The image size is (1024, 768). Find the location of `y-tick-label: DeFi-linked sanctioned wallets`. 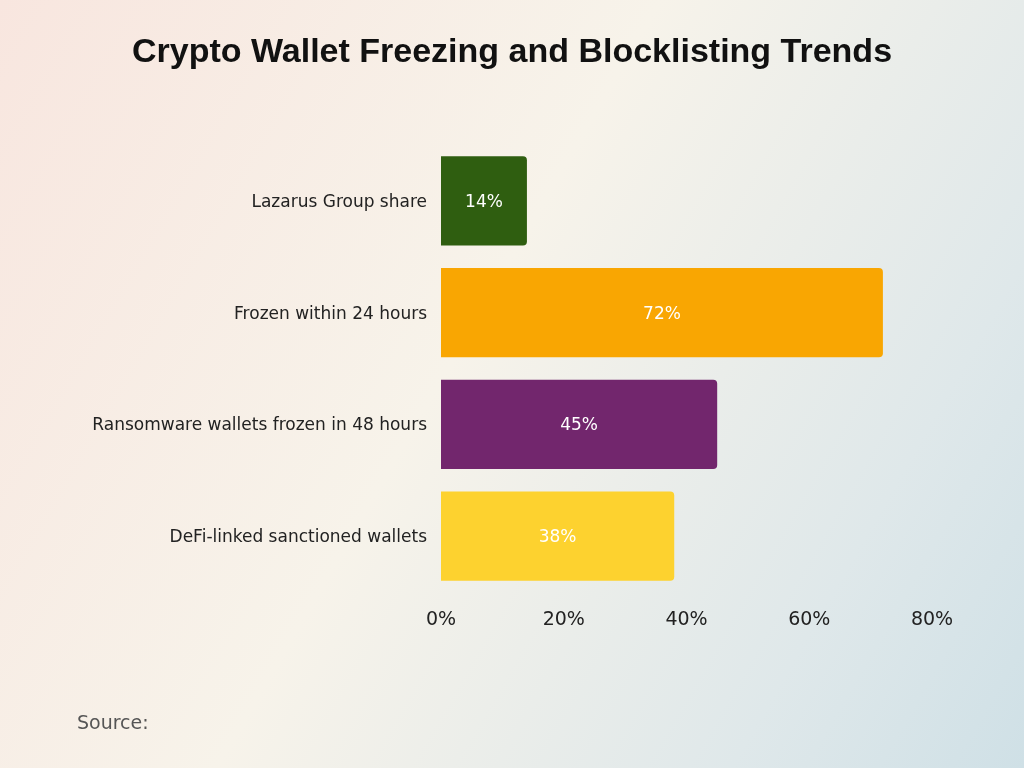

y-tick-label: DeFi-linked sanctioned wallets is located at coordinates (298, 536).